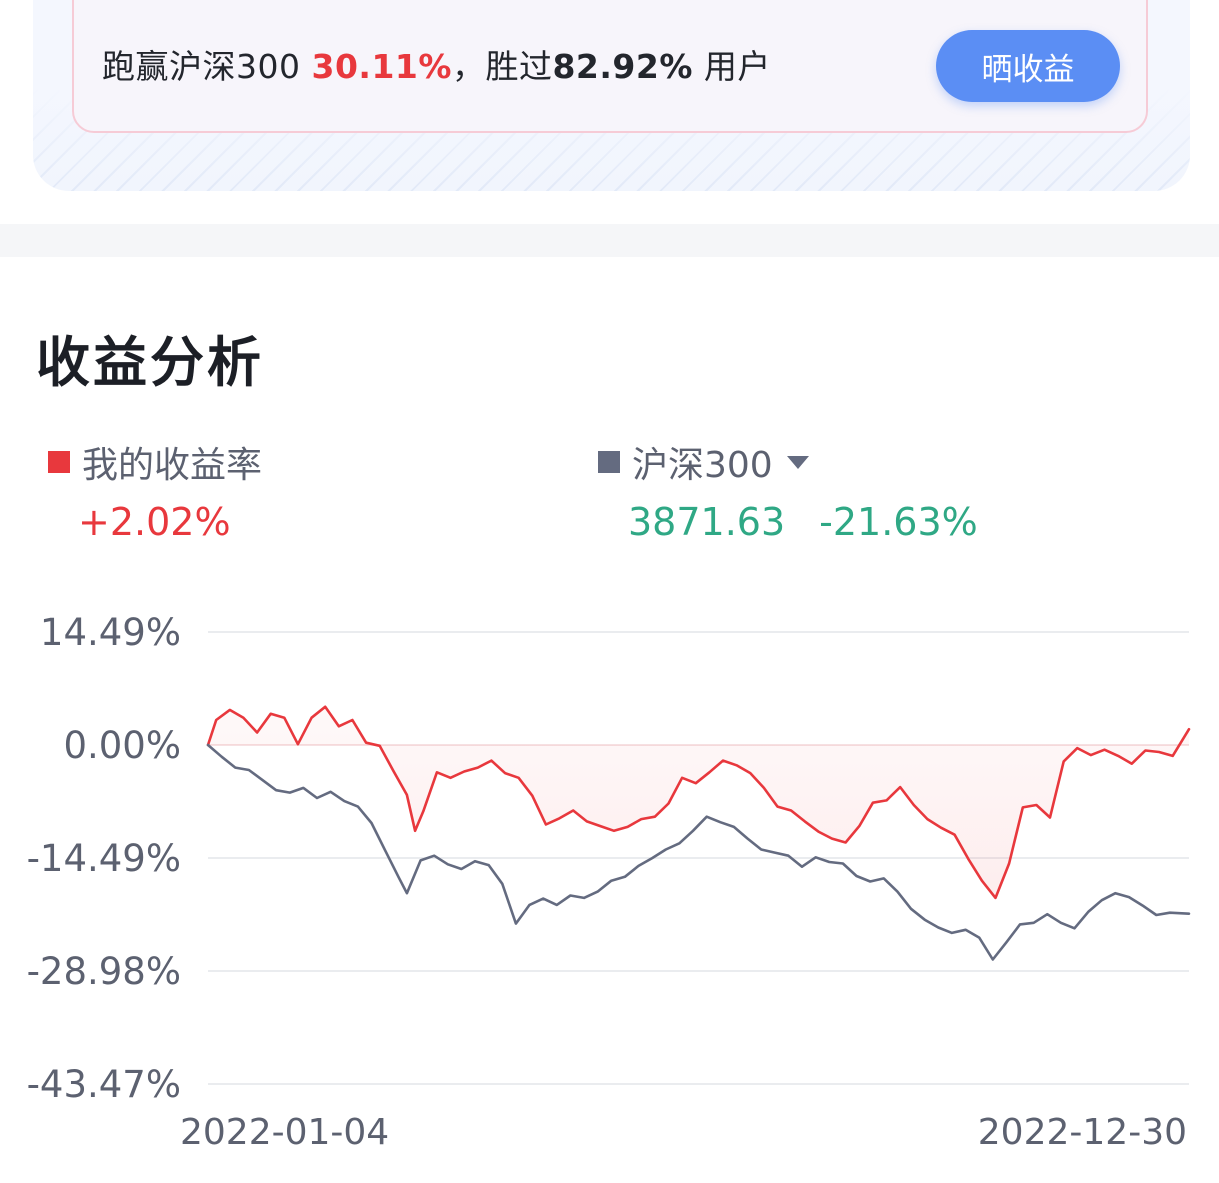  I want to click on x-tick-label: 2022-01-04, so click(284, 1132).